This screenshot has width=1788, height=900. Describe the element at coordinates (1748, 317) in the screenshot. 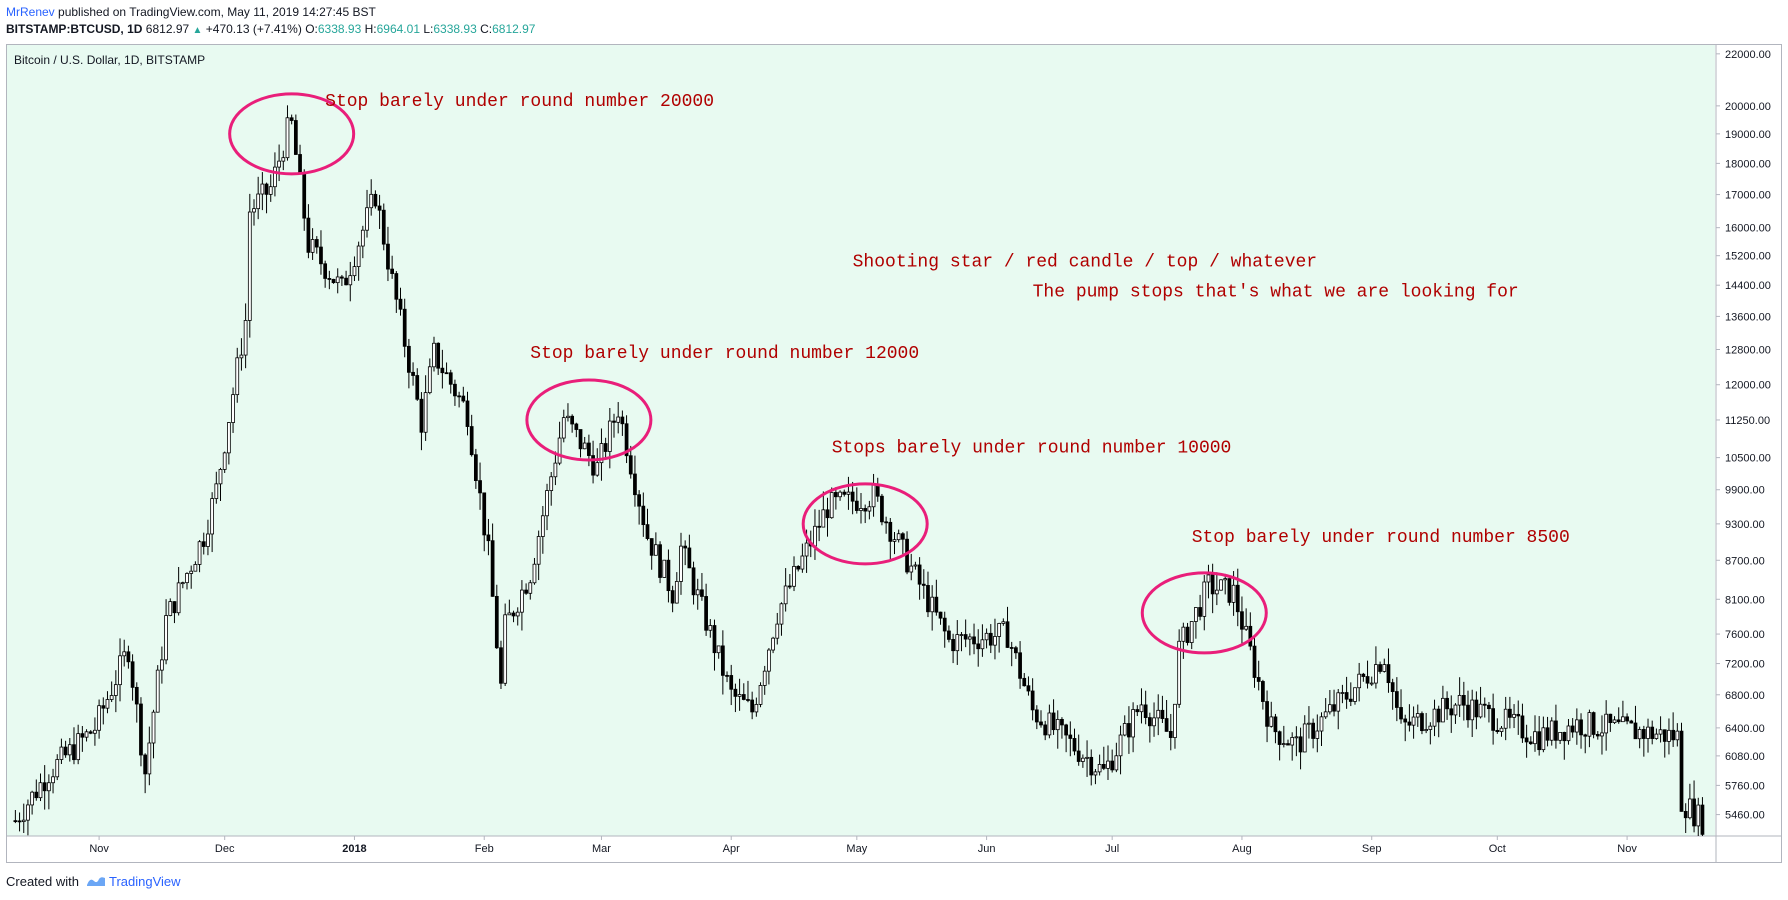

I see `price-tick-label: 13600.00` at that location.